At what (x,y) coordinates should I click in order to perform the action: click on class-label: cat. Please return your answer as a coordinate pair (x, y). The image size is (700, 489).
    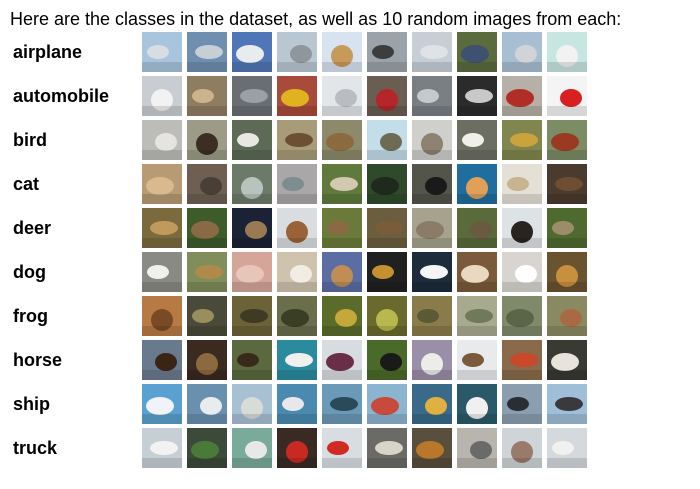
    Looking at the image, I should click on (26, 184).